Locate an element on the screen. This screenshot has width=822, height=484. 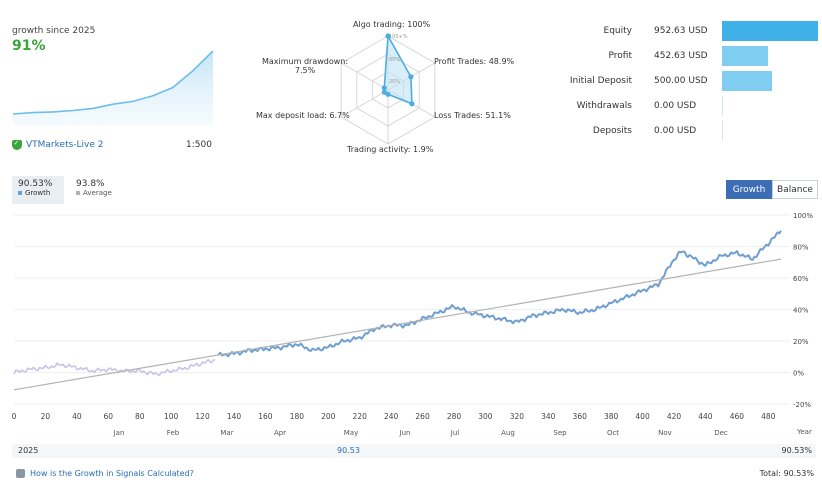
radar-label-profit-trades: Profit Trades: 48.9% is located at coordinates (474, 61).